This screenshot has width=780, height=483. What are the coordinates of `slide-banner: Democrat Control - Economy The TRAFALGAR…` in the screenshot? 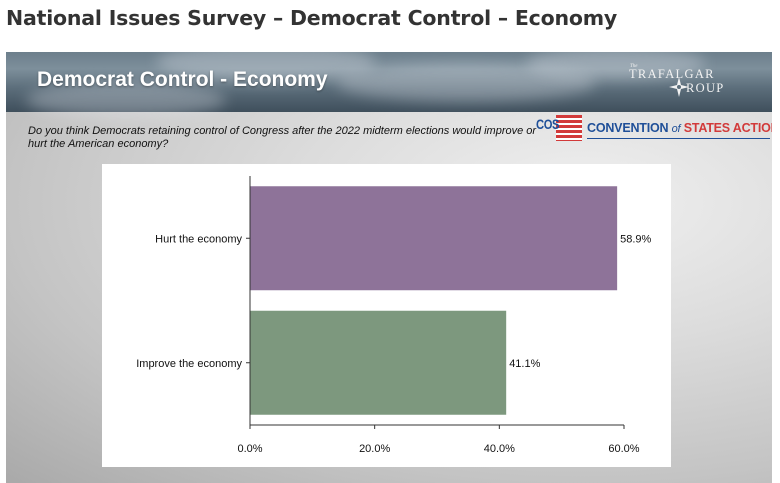 It's located at (389, 85).